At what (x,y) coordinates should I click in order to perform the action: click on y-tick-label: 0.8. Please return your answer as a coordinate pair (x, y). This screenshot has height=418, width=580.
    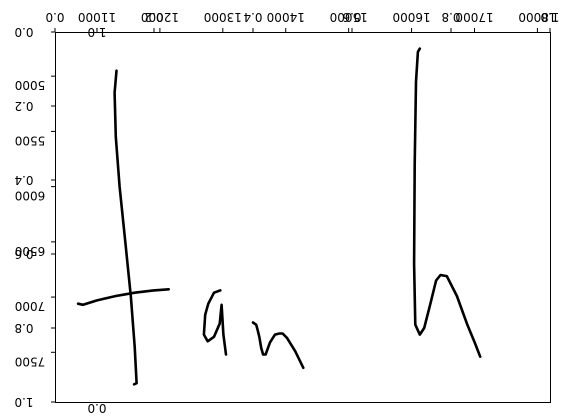
    Looking at the image, I should click on (23, 328).